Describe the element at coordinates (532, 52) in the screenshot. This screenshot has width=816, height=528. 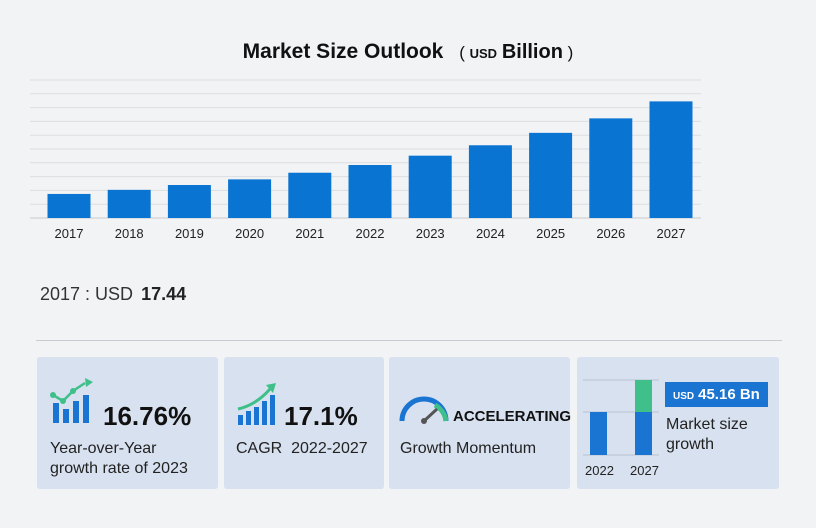
I see `title-unit: Billion` at that location.